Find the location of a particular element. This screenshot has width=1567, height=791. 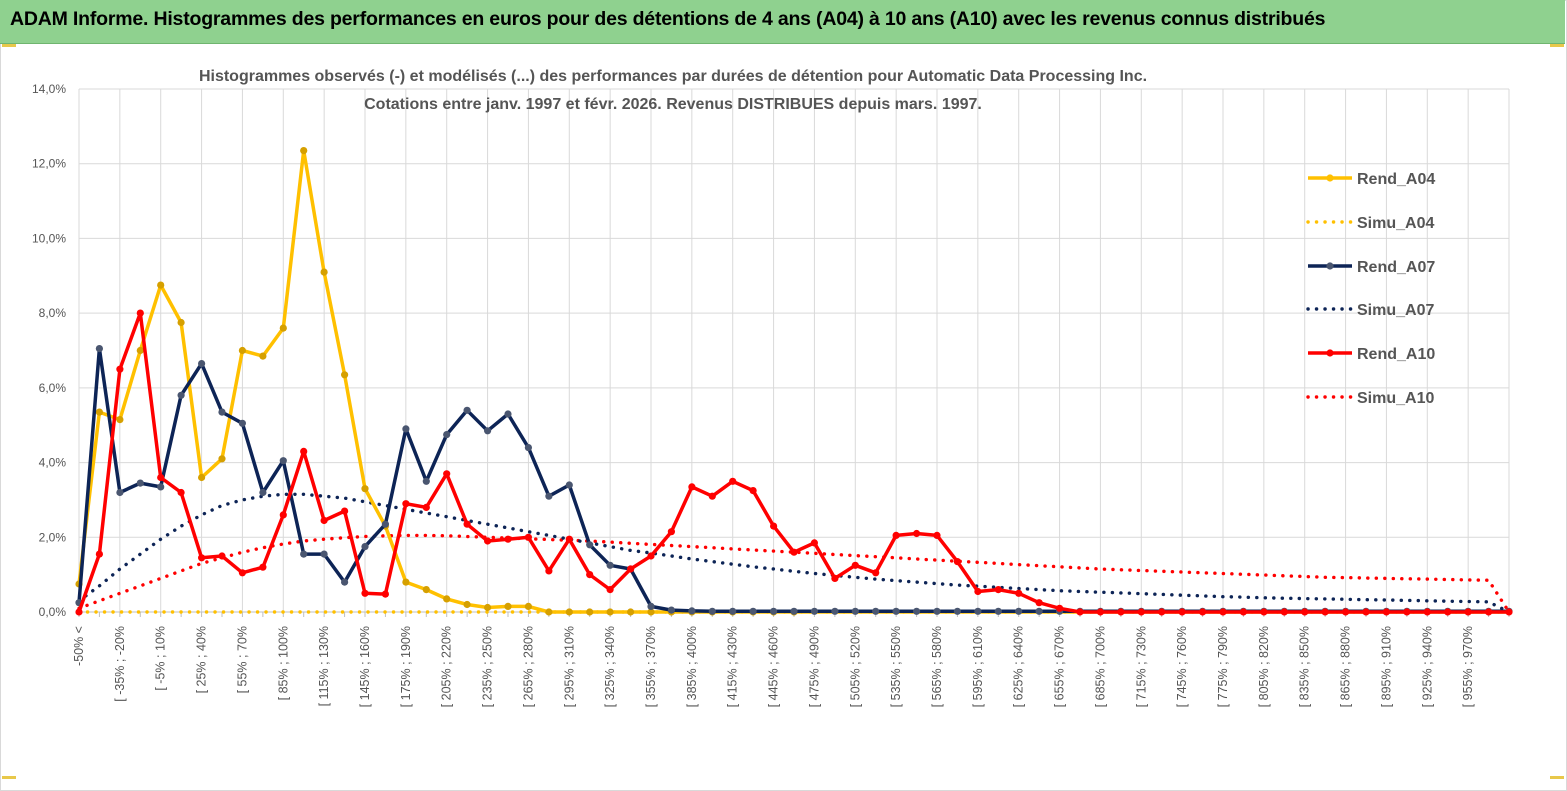

x-tick-label: [ 745% ; 760% is located at coordinates (1182, 666).